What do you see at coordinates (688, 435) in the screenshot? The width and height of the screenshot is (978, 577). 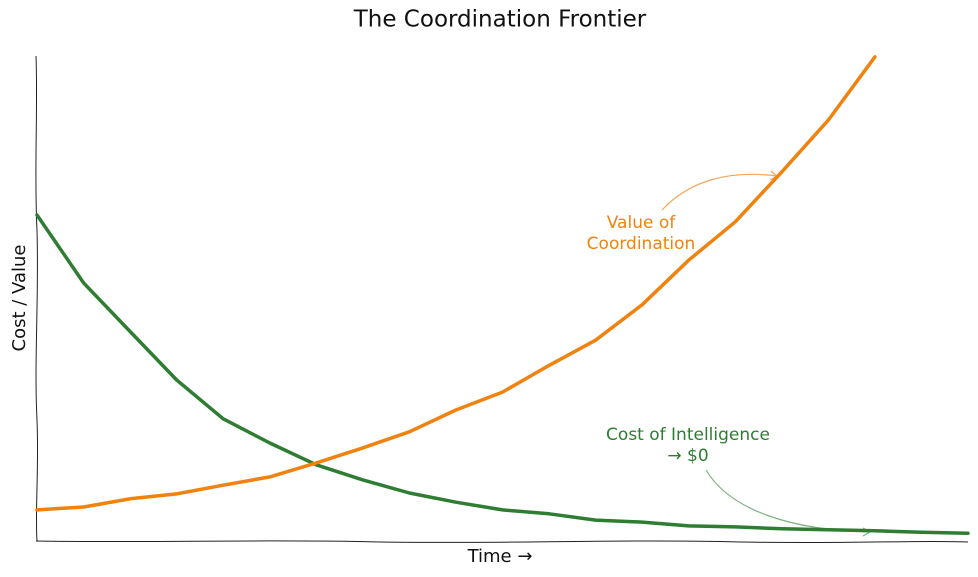 I see `annotation: Cost of Intelligence` at bounding box center [688, 435].